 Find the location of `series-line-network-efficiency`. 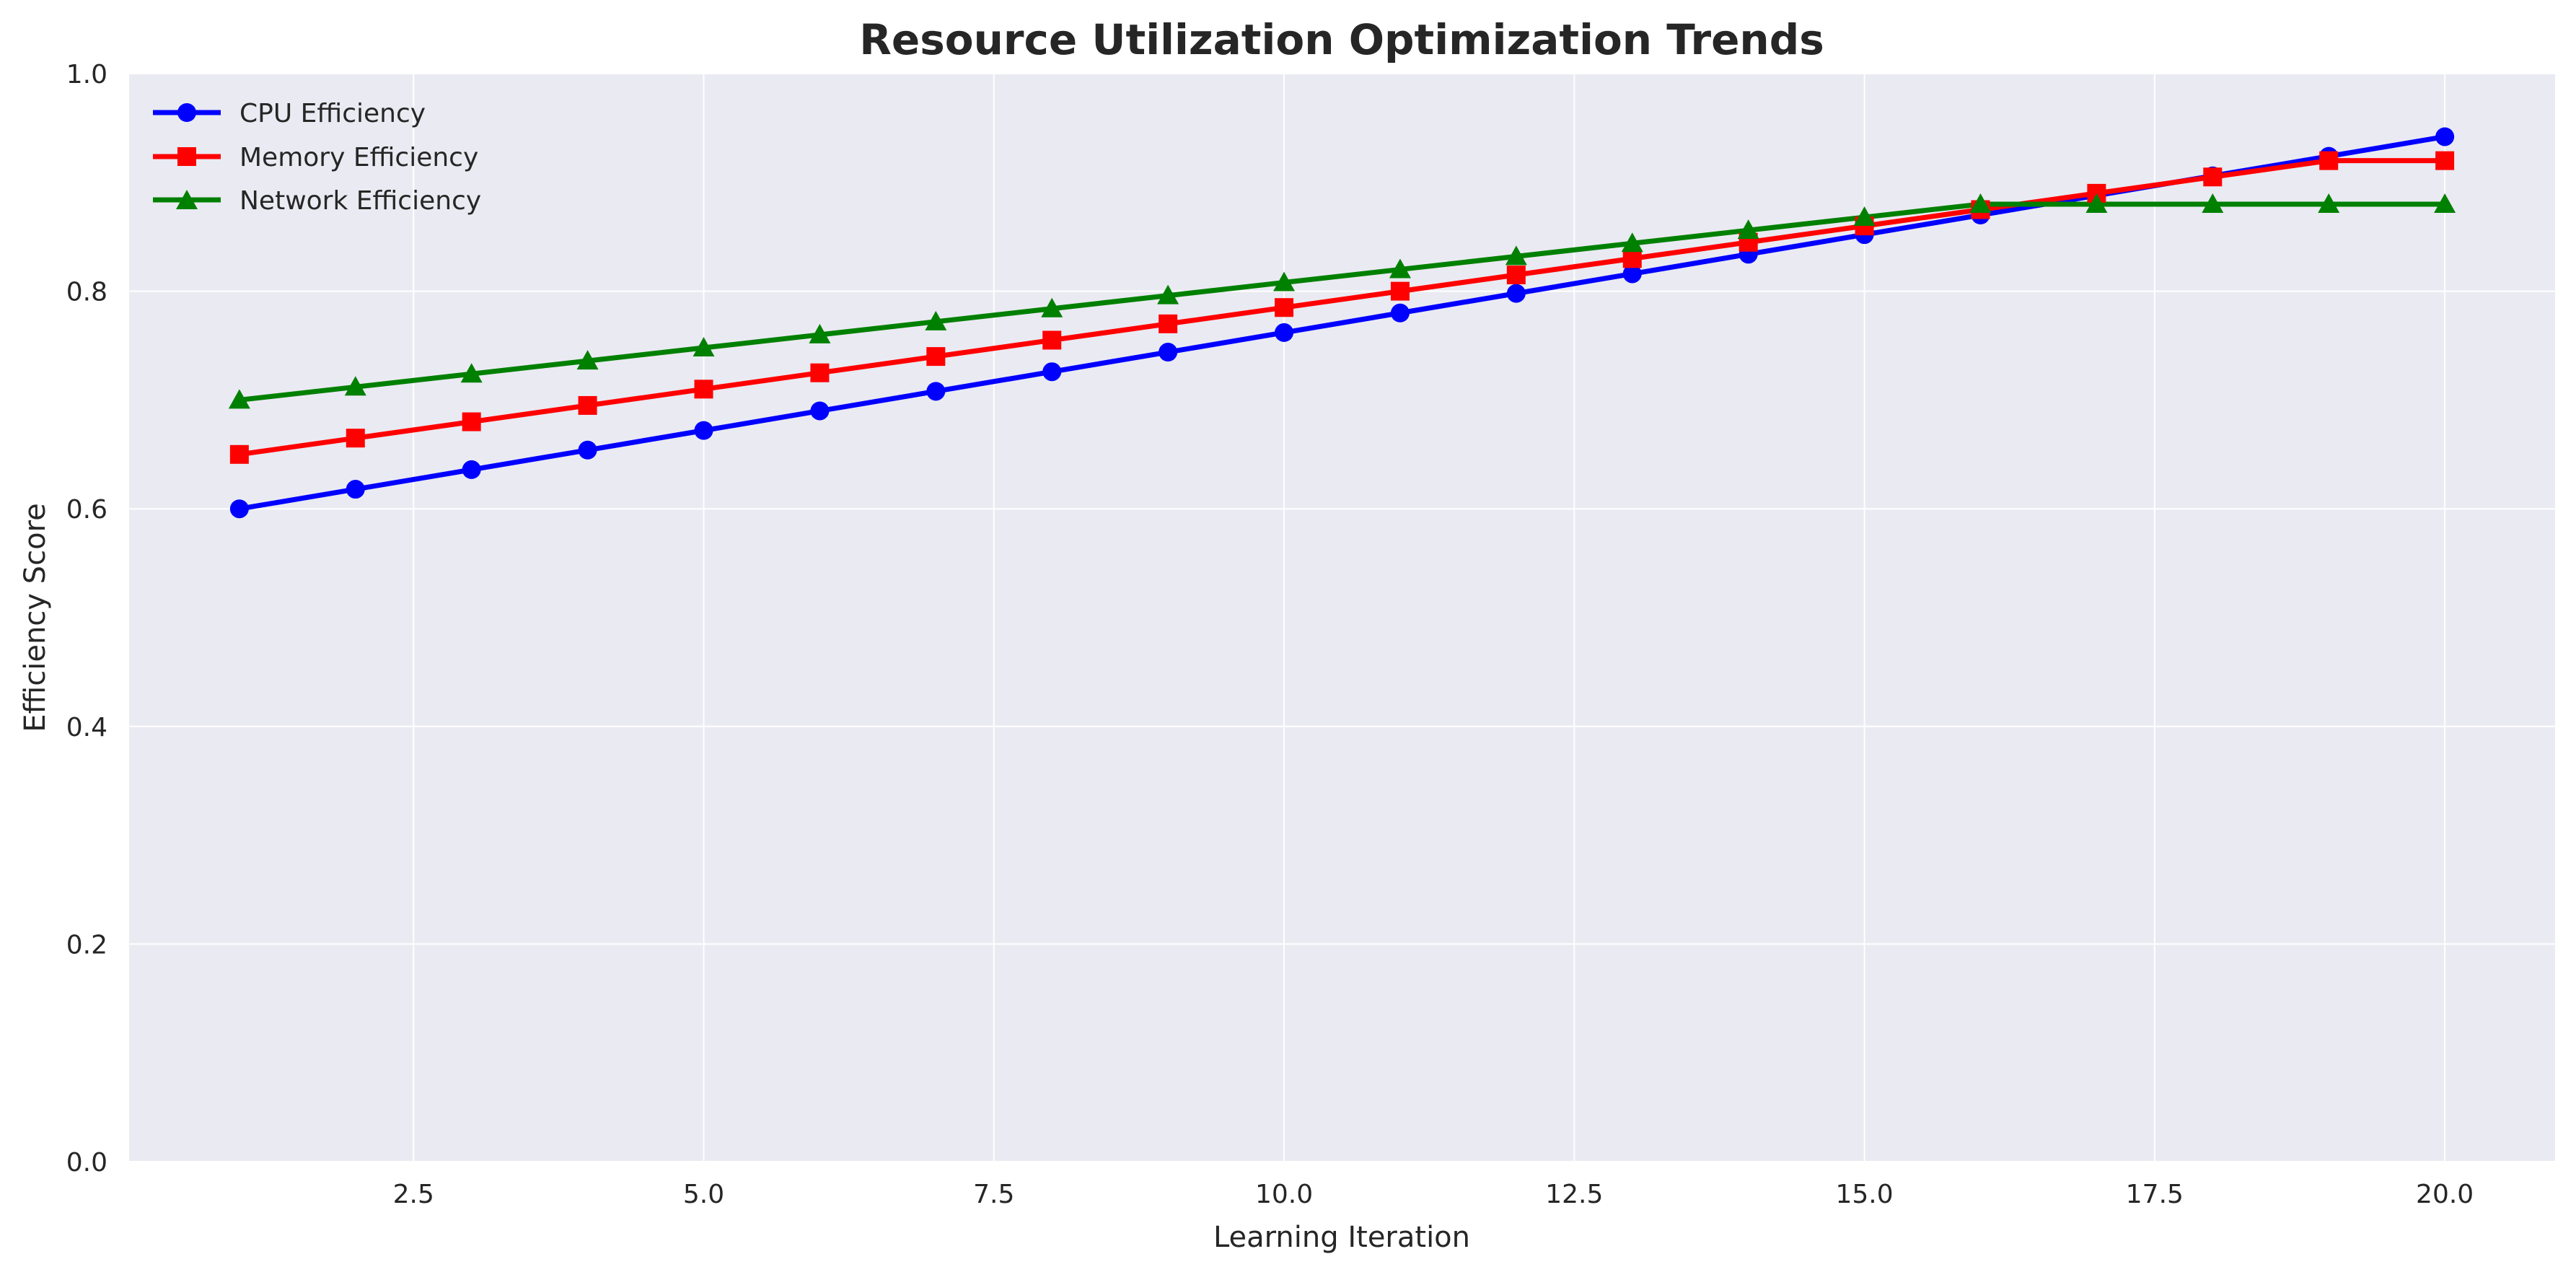

series-line-network-efficiency is located at coordinates (1342, 302).